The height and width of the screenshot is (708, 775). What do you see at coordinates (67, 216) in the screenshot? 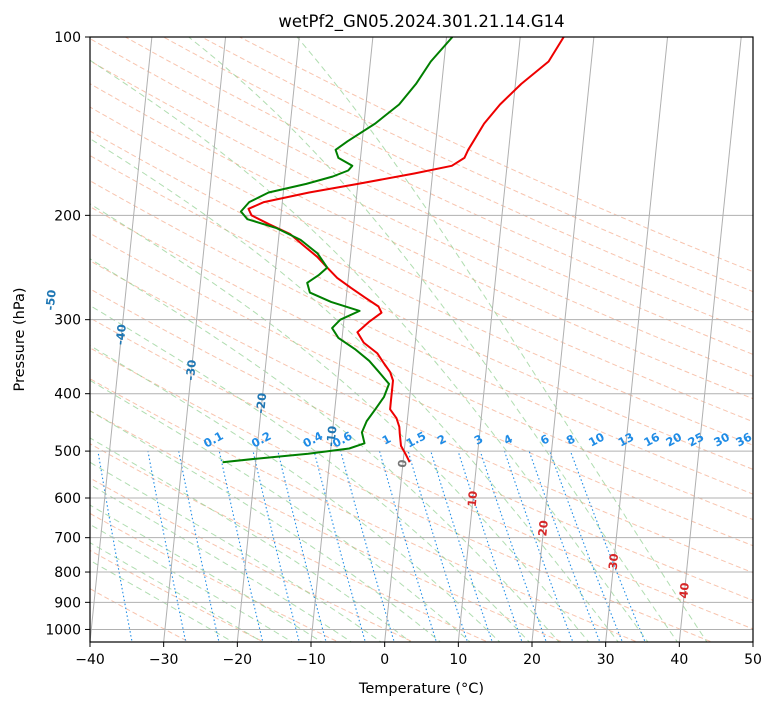
I see `y-tick-label: 200` at bounding box center [67, 216].